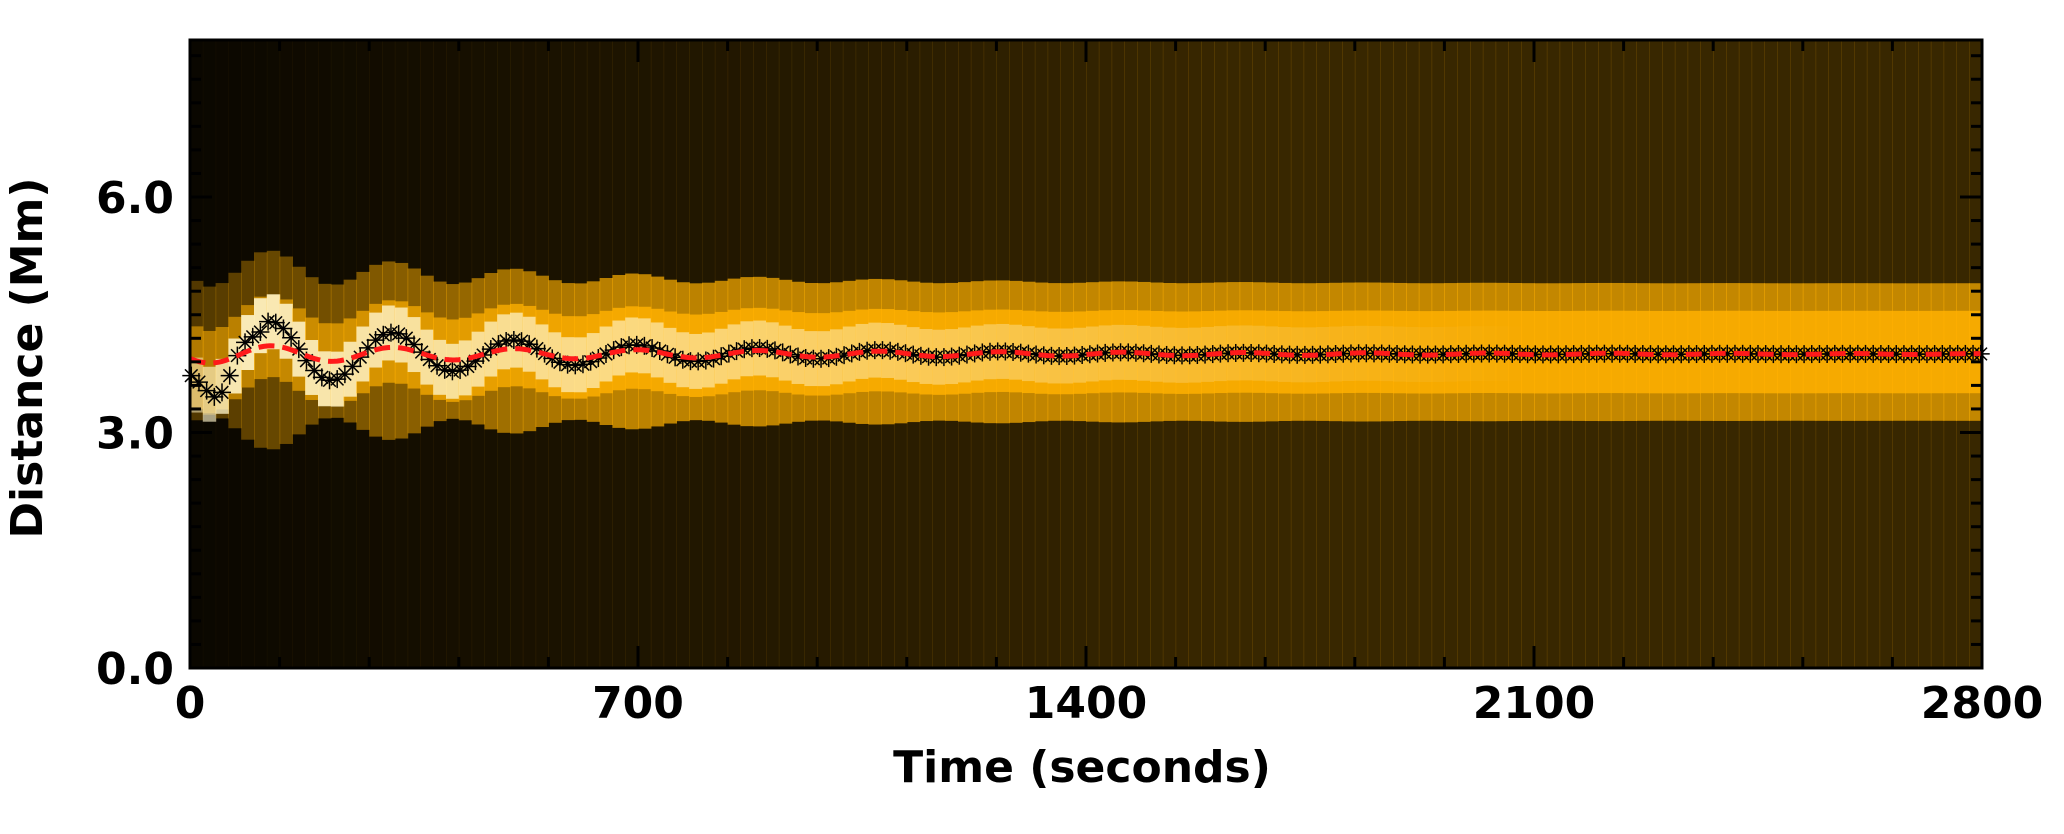 The width and height of the screenshot is (2064, 834). Describe the element at coordinates (135, 198) in the screenshot. I see `y-tick-label: 6.0` at that location.